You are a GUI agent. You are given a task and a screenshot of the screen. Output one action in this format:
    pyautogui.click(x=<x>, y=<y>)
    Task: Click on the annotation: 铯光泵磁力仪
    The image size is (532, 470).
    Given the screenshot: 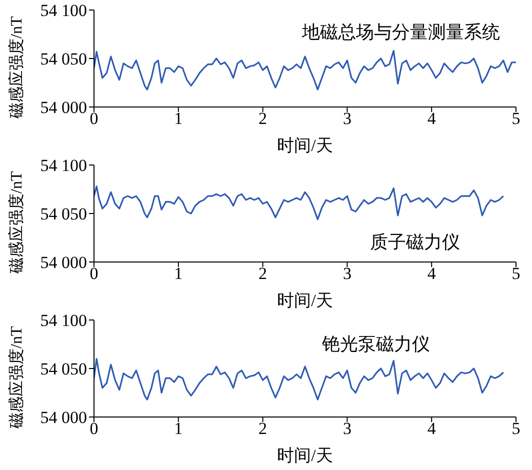 What is the action you would take?
    pyautogui.click(x=376, y=344)
    